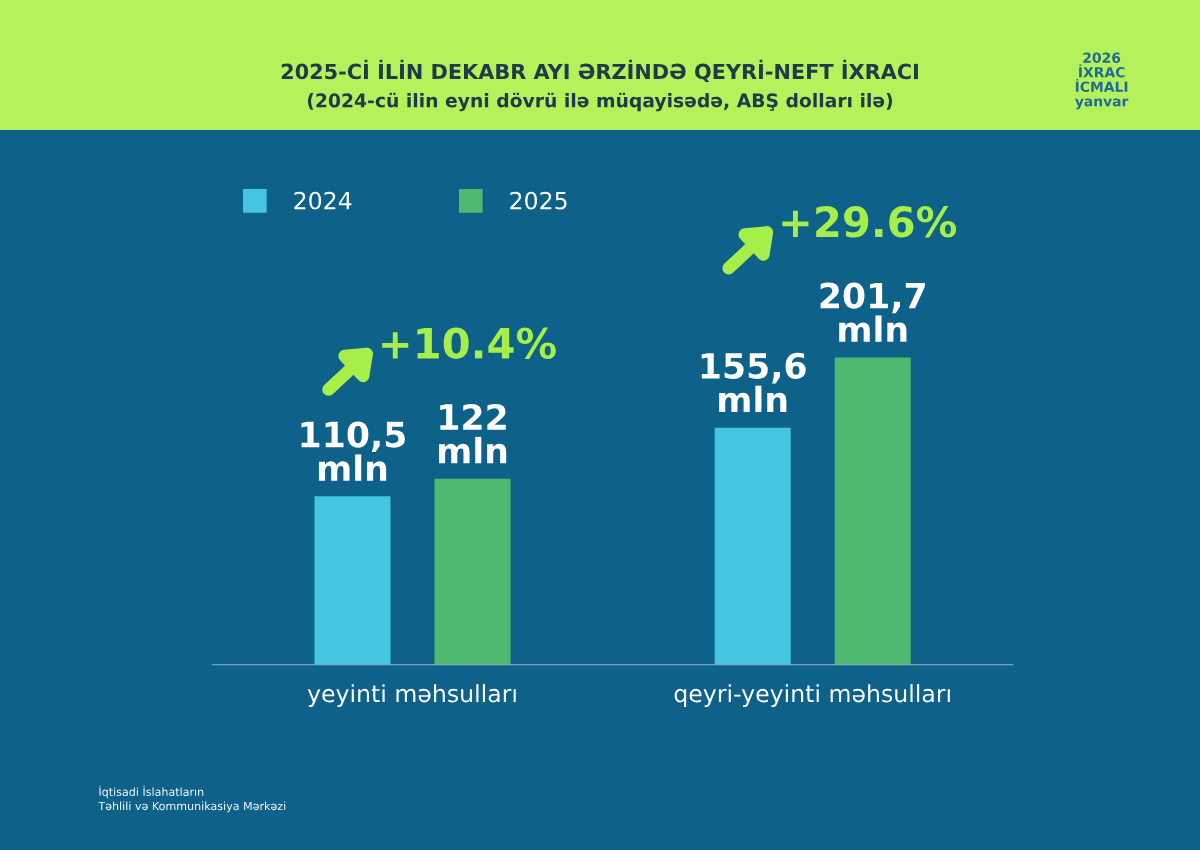 The width and height of the screenshot is (1200, 850). Describe the element at coordinates (323, 200) in the screenshot. I see `legend-label: 2024` at that location.